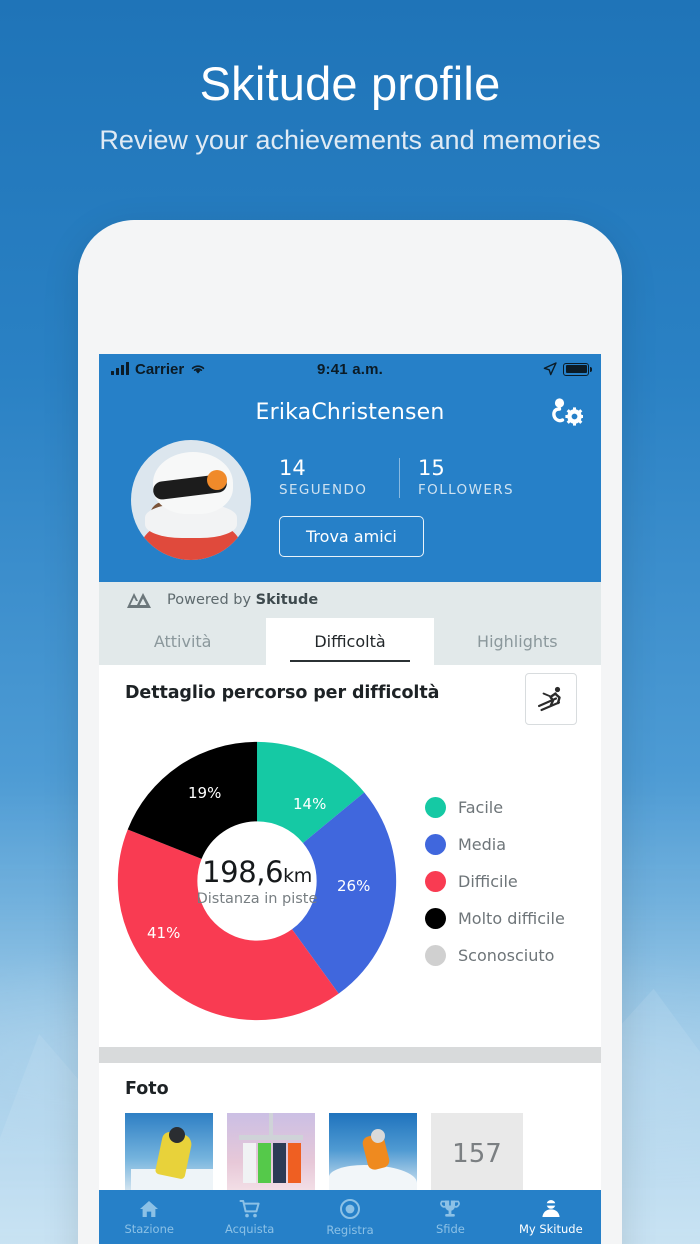  What do you see at coordinates (310, 804) in the screenshot?
I see `slice-label-facile: 14%` at bounding box center [310, 804].